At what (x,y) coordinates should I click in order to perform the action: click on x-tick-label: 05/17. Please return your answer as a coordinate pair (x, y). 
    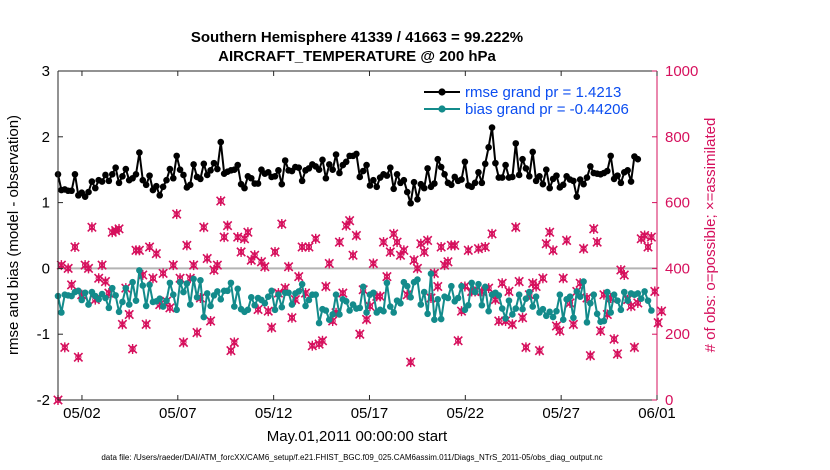
    Looking at the image, I should click on (370, 413).